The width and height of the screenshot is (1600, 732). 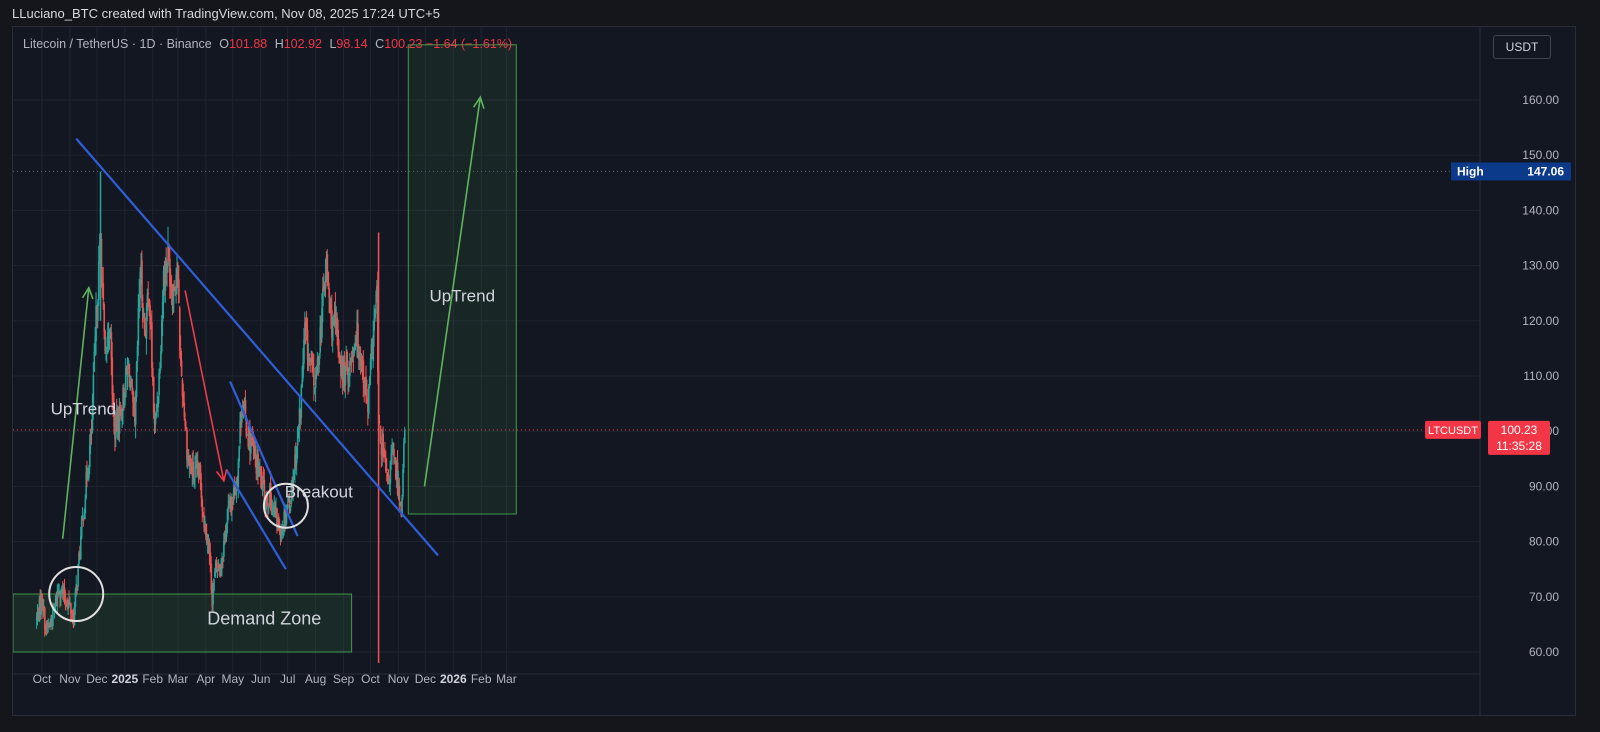 I want to click on bar-countdown: 11:35:28, so click(x=1519, y=446).